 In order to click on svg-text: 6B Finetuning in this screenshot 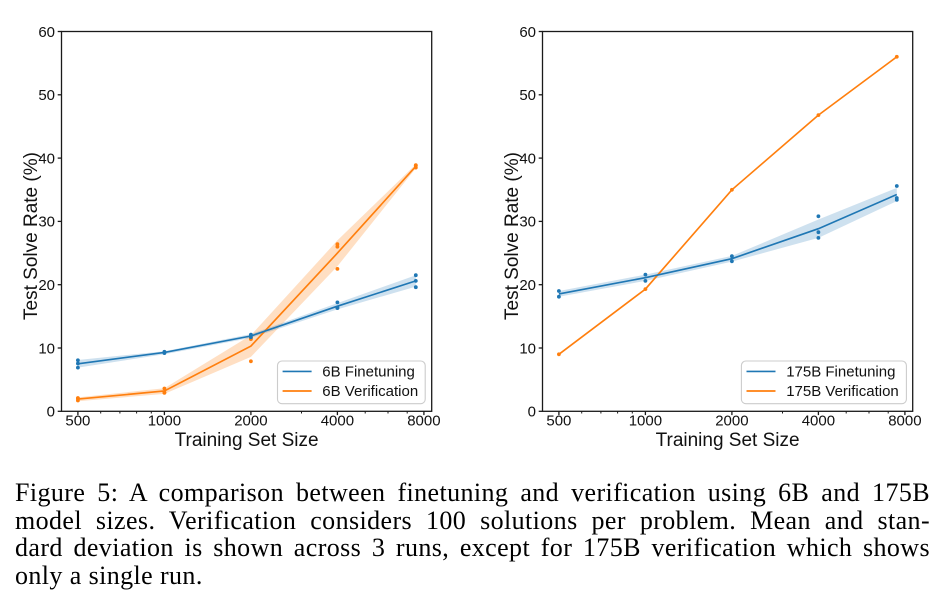, I will do `click(368, 372)`.